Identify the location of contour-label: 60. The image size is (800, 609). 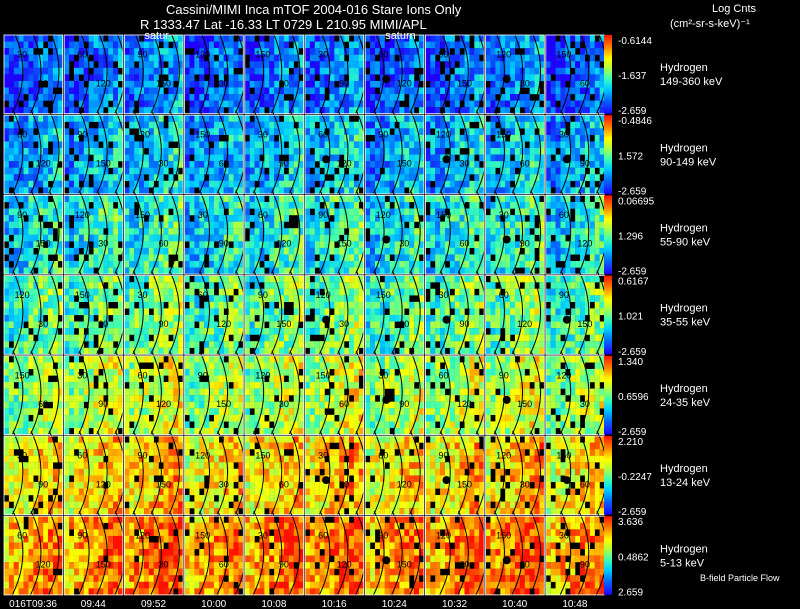
(82, 55).